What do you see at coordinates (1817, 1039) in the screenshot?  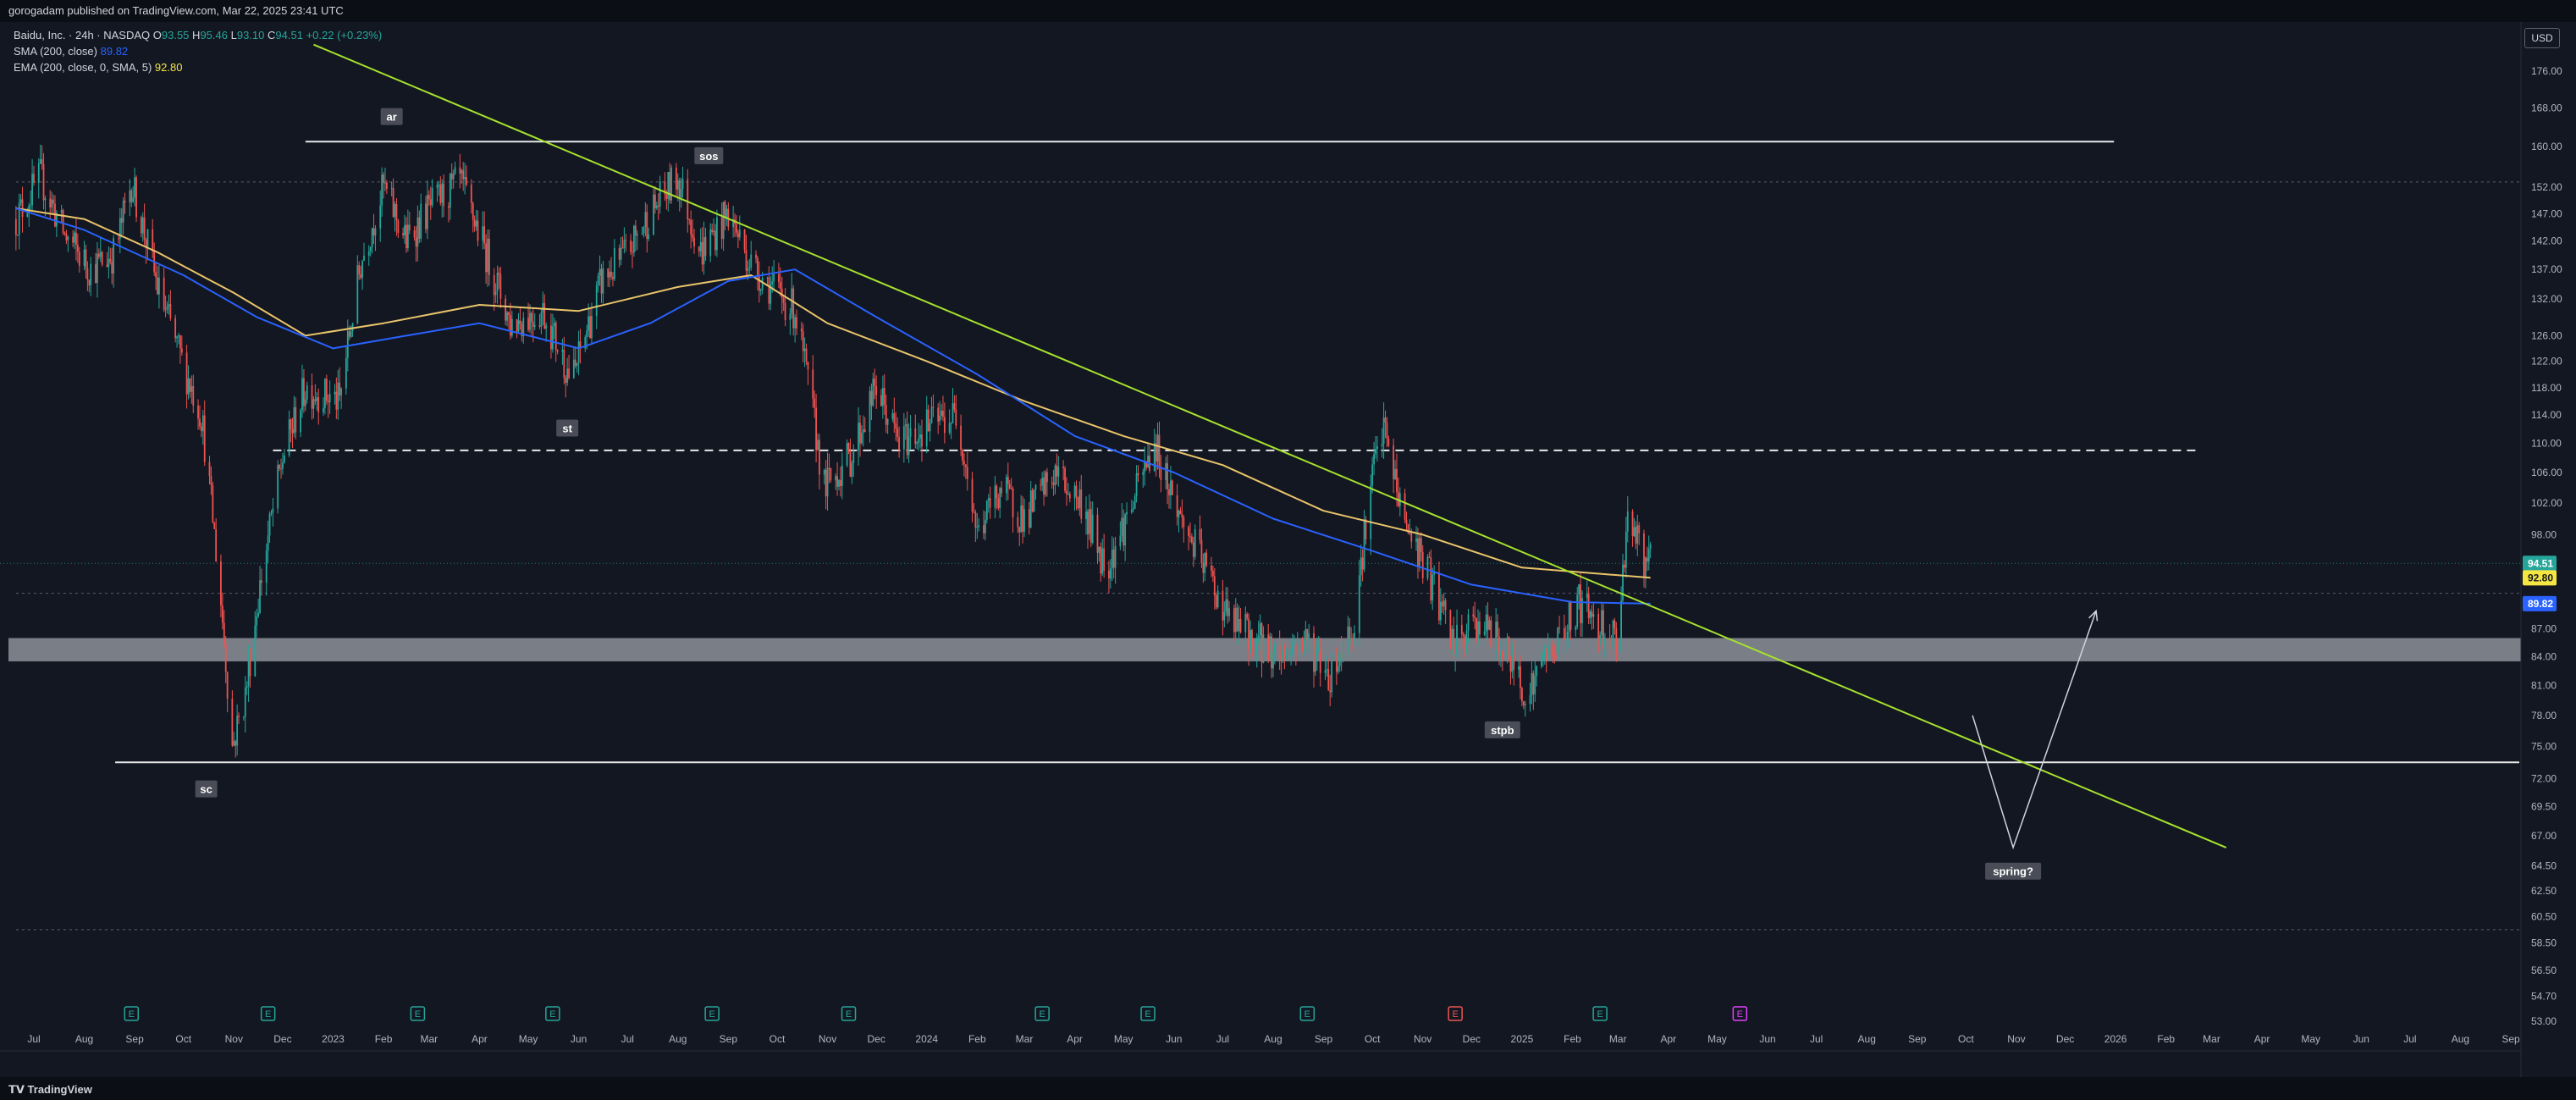 I see `time-tick: Jul` at bounding box center [1817, 1039].